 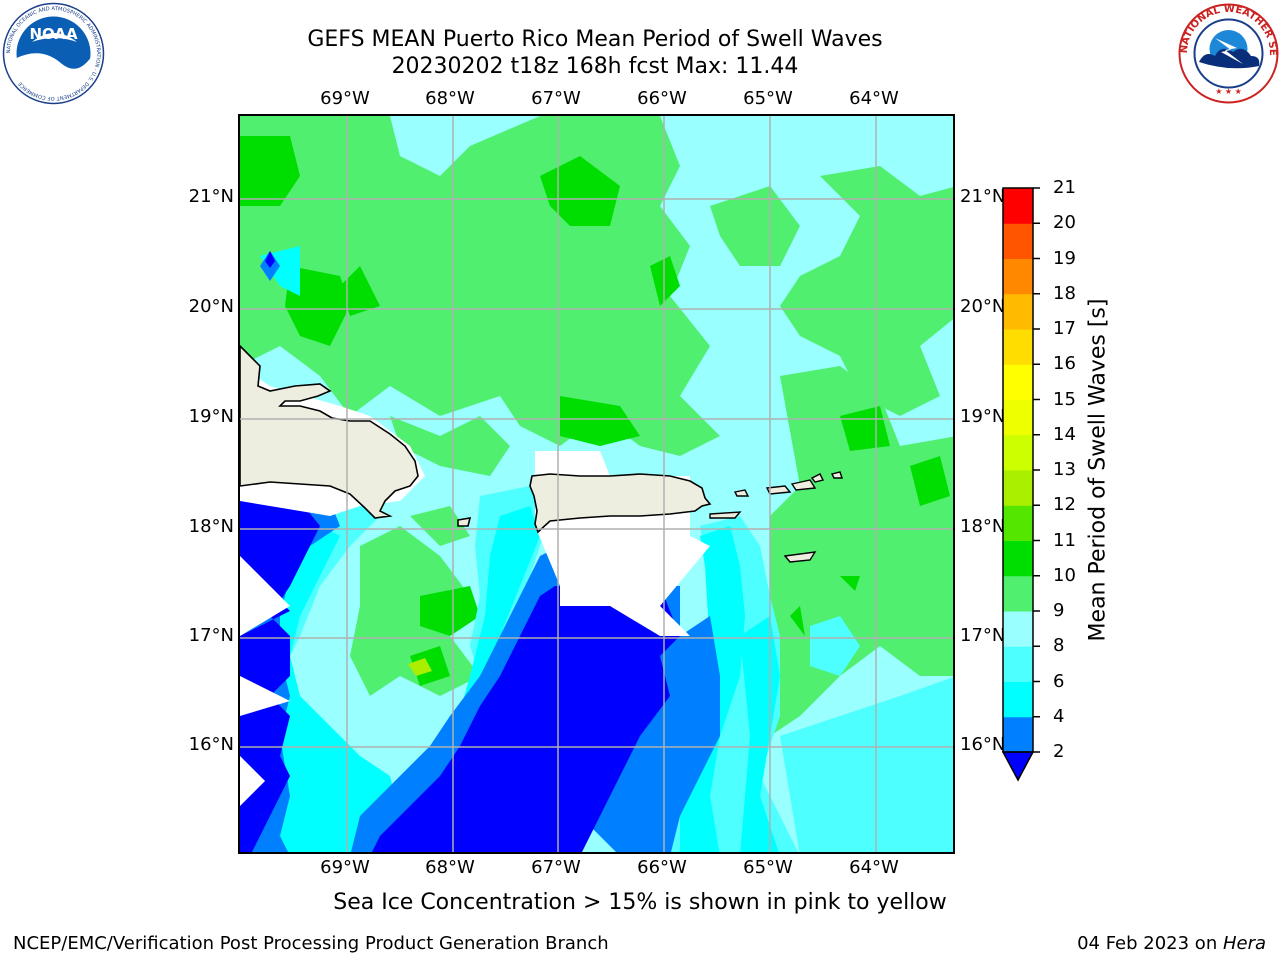 What do you see at coordinates (1098, 470) in the screenshot?
I see `colorbar-title: Mean Period of Swell Waves [s]` at bounding box center [1098, 470].